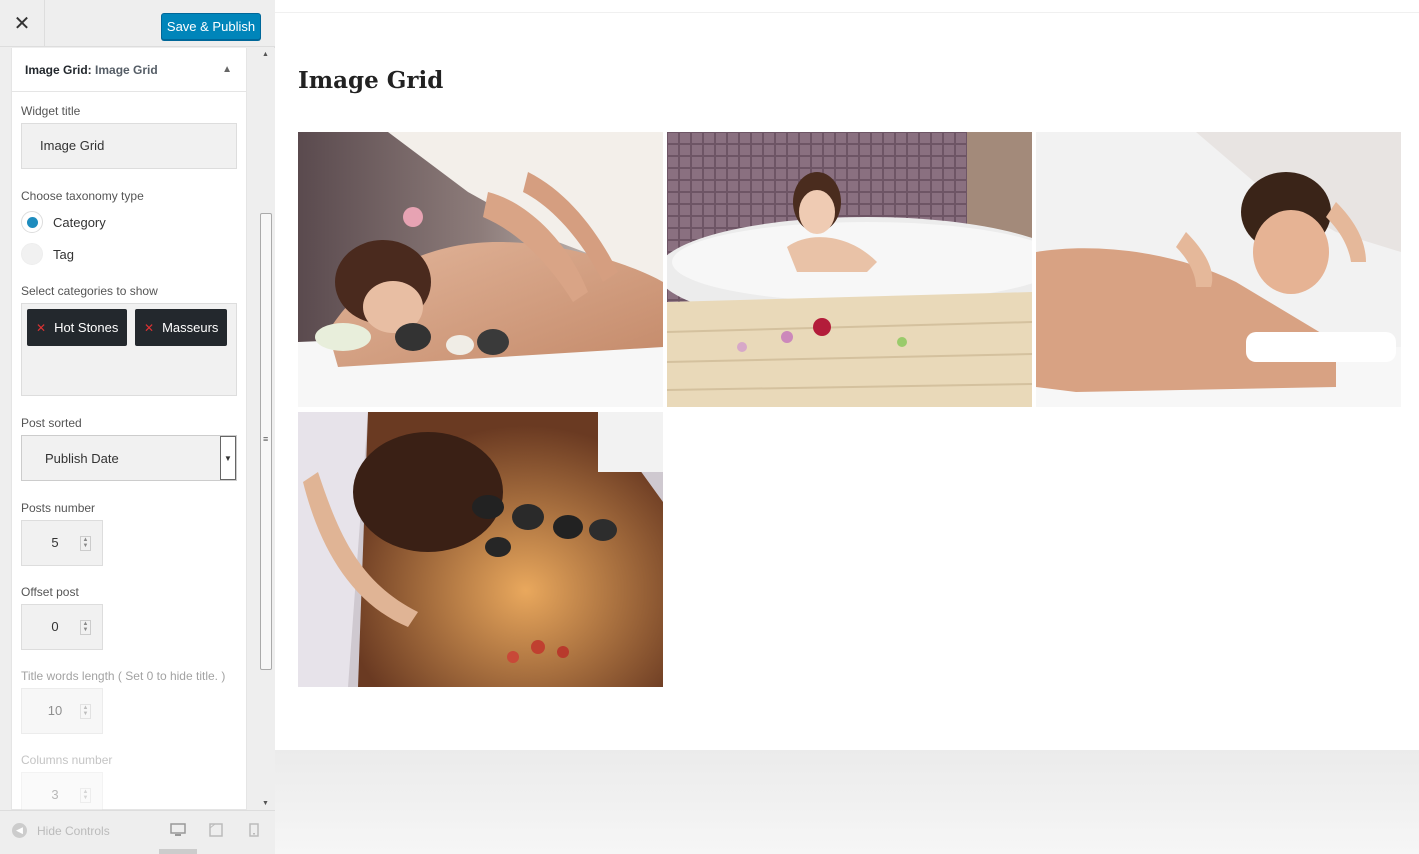  Describe the element at coordinates (51, 423) in the screenshot. I see `sort-label: Post sorted` at that location.